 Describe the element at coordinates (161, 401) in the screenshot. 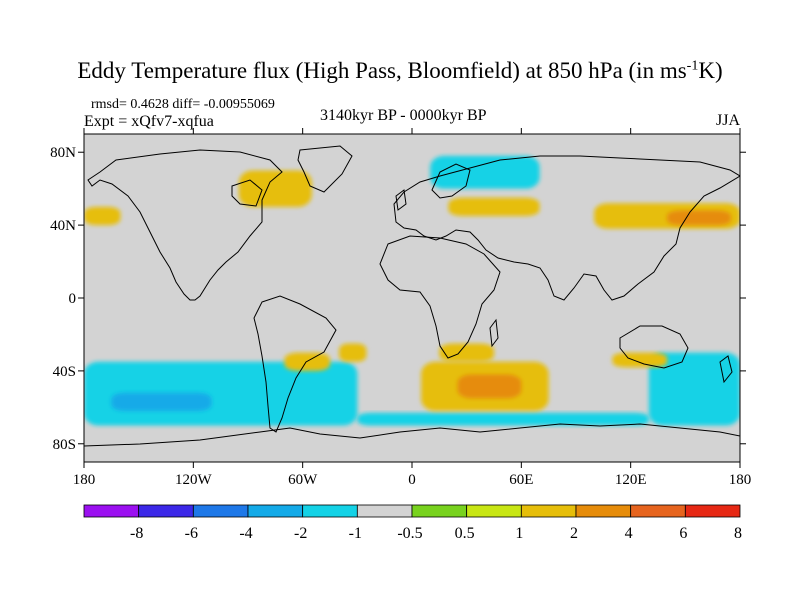

I see `region-south-pacific-strong` at that location.